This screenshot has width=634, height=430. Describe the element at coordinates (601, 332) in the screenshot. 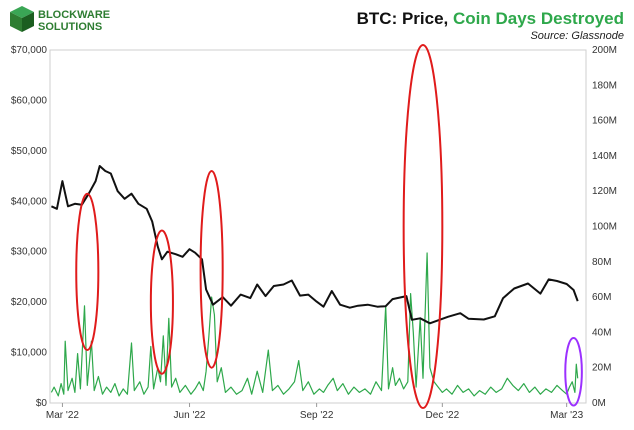

I see `right-tick-label: 40M` at that location.